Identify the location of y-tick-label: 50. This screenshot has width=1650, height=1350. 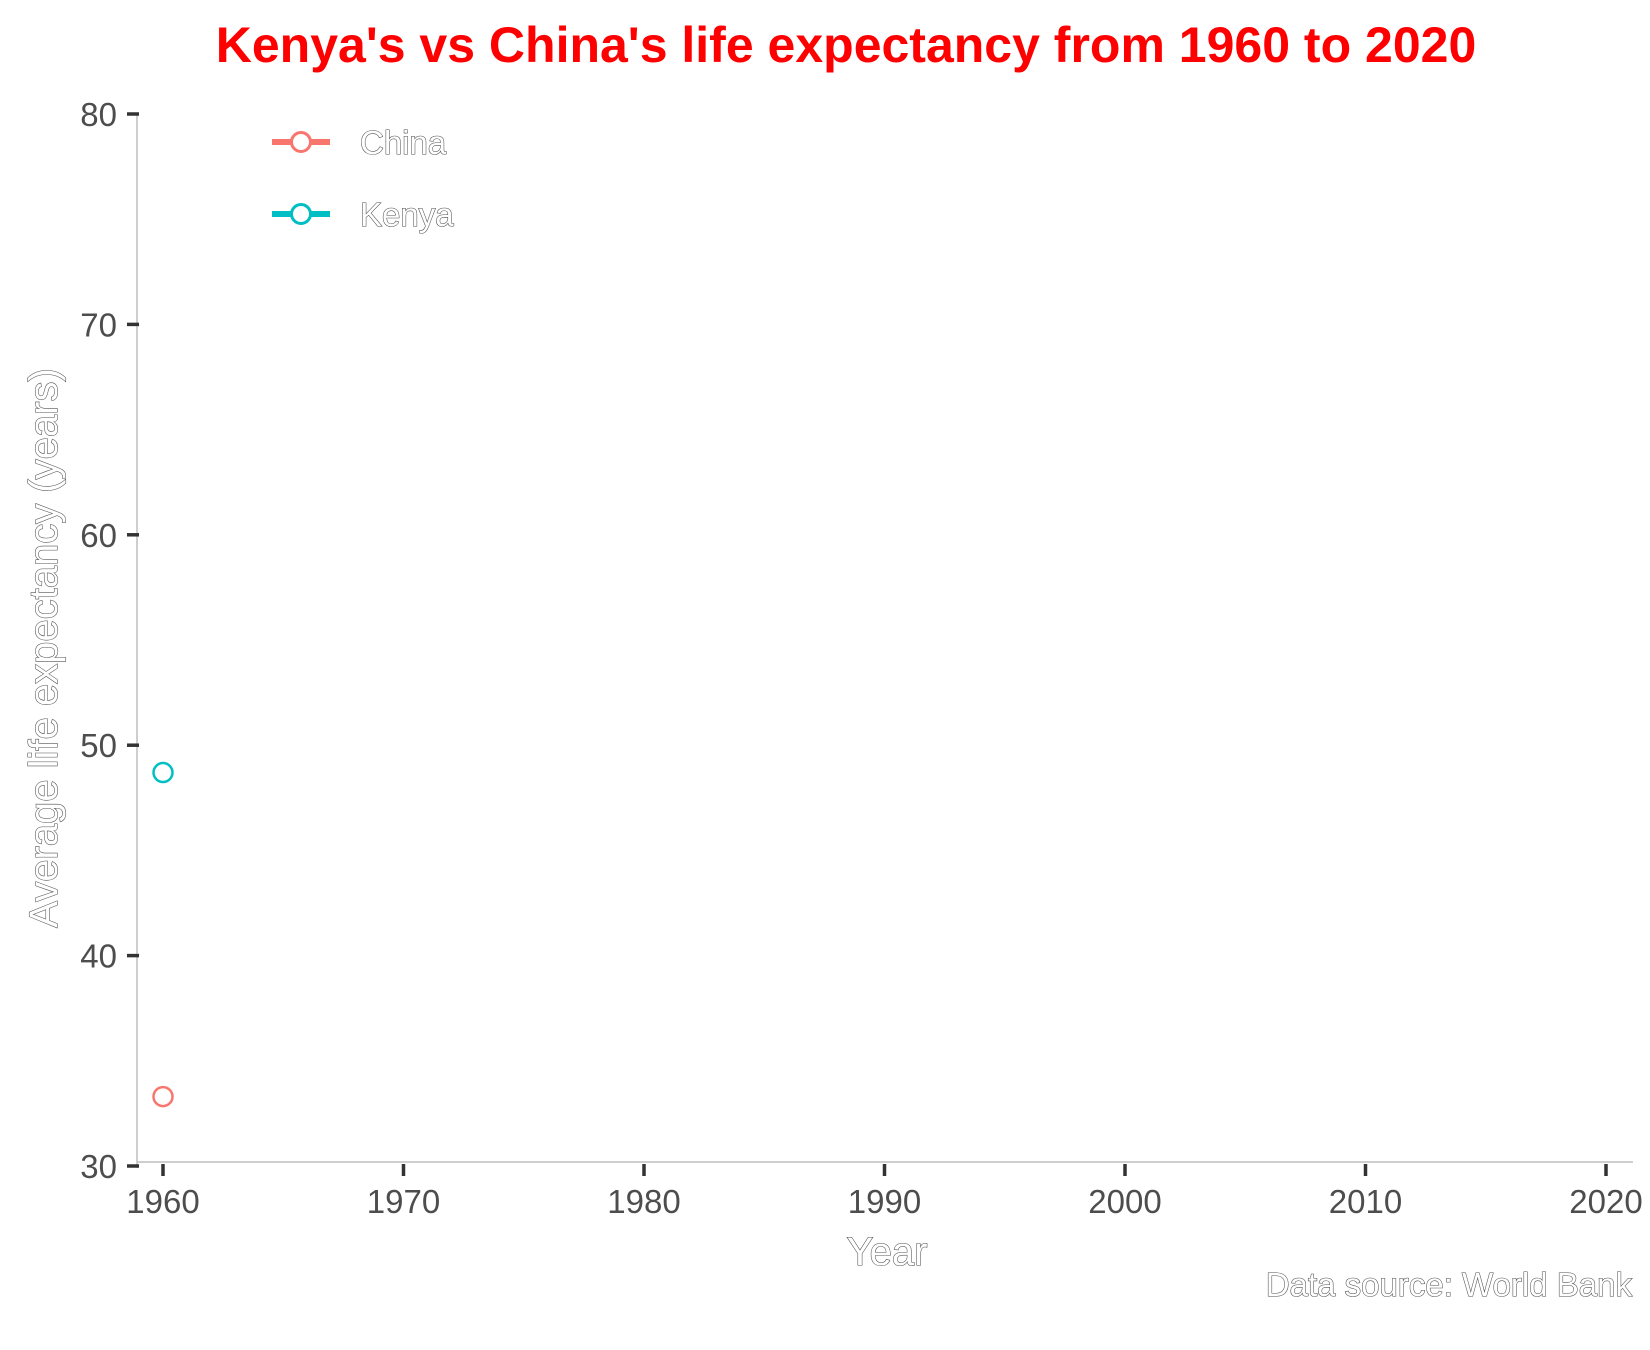
(98, 745).